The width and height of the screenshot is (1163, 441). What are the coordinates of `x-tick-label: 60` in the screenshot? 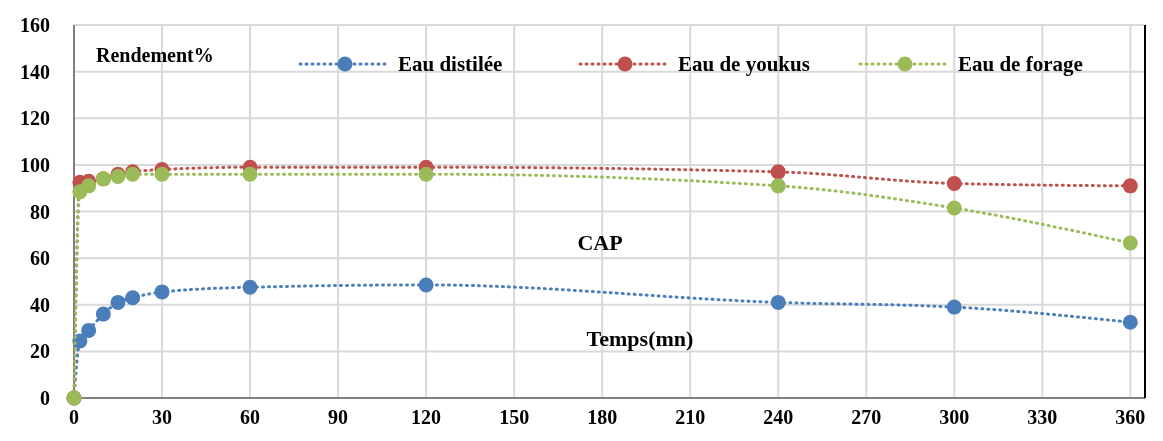 It's located at (250, 417).